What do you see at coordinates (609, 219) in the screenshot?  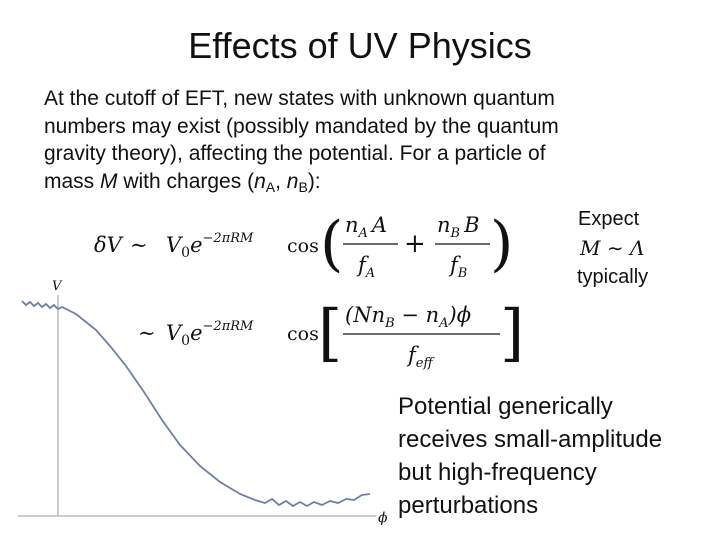 I see `side-note: Expect` at bounding box center [609, 219].